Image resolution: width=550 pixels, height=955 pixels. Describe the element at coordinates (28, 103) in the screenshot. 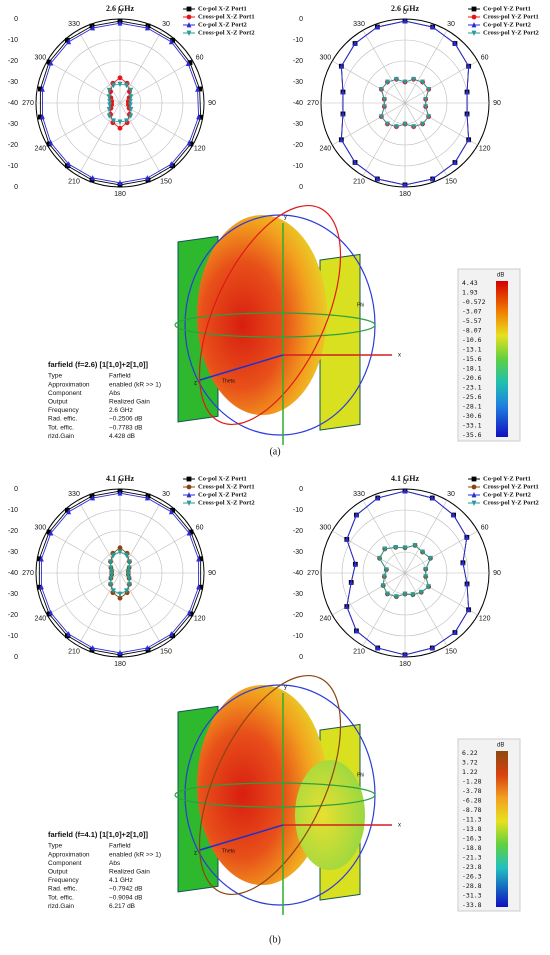

I see `theta-tick-label: 270` at that location.